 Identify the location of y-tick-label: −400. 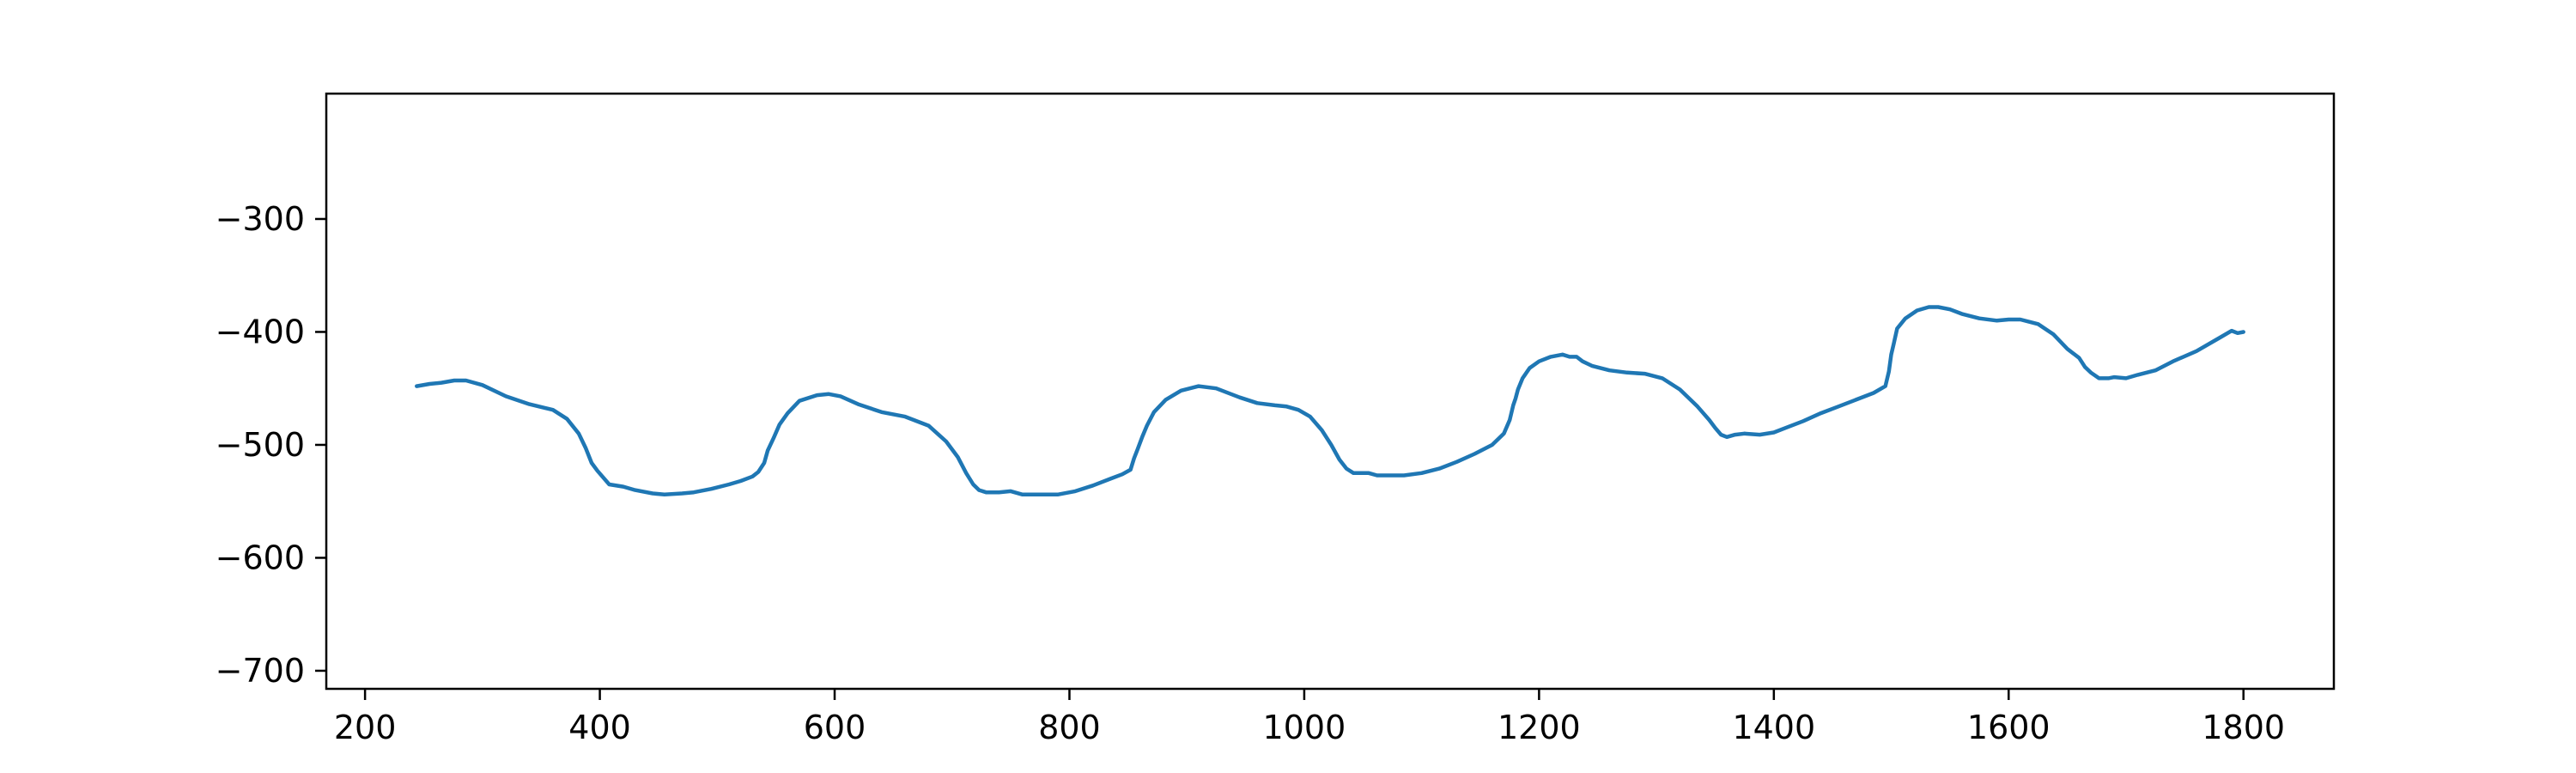
(260, 331).